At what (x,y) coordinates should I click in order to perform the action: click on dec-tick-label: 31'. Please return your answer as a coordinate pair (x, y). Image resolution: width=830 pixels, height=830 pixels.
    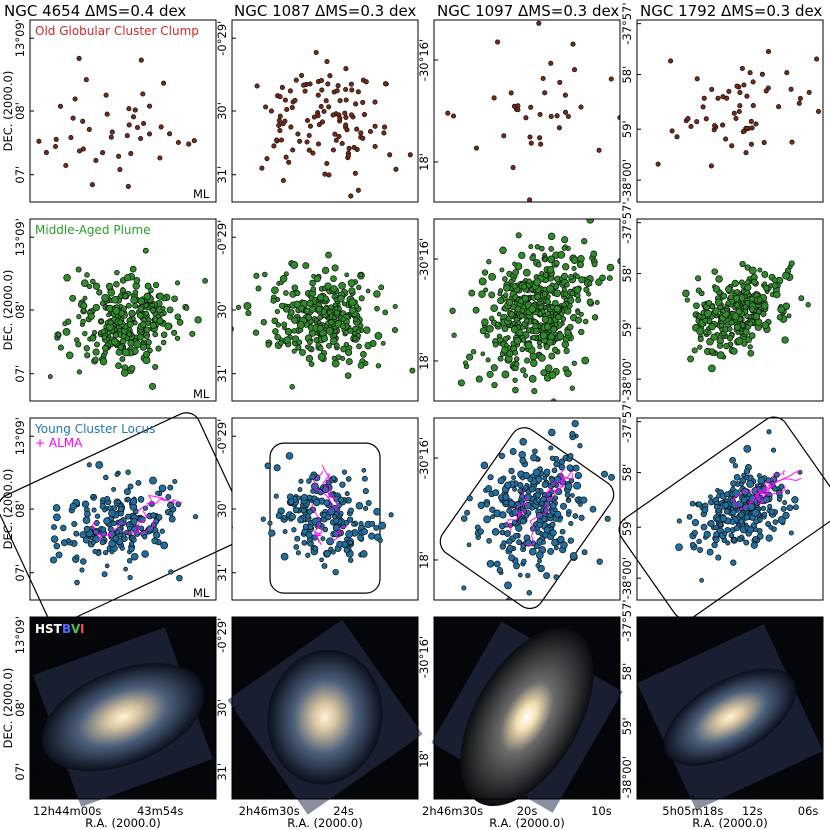
    Looking at the image, I should click on (222, 374).